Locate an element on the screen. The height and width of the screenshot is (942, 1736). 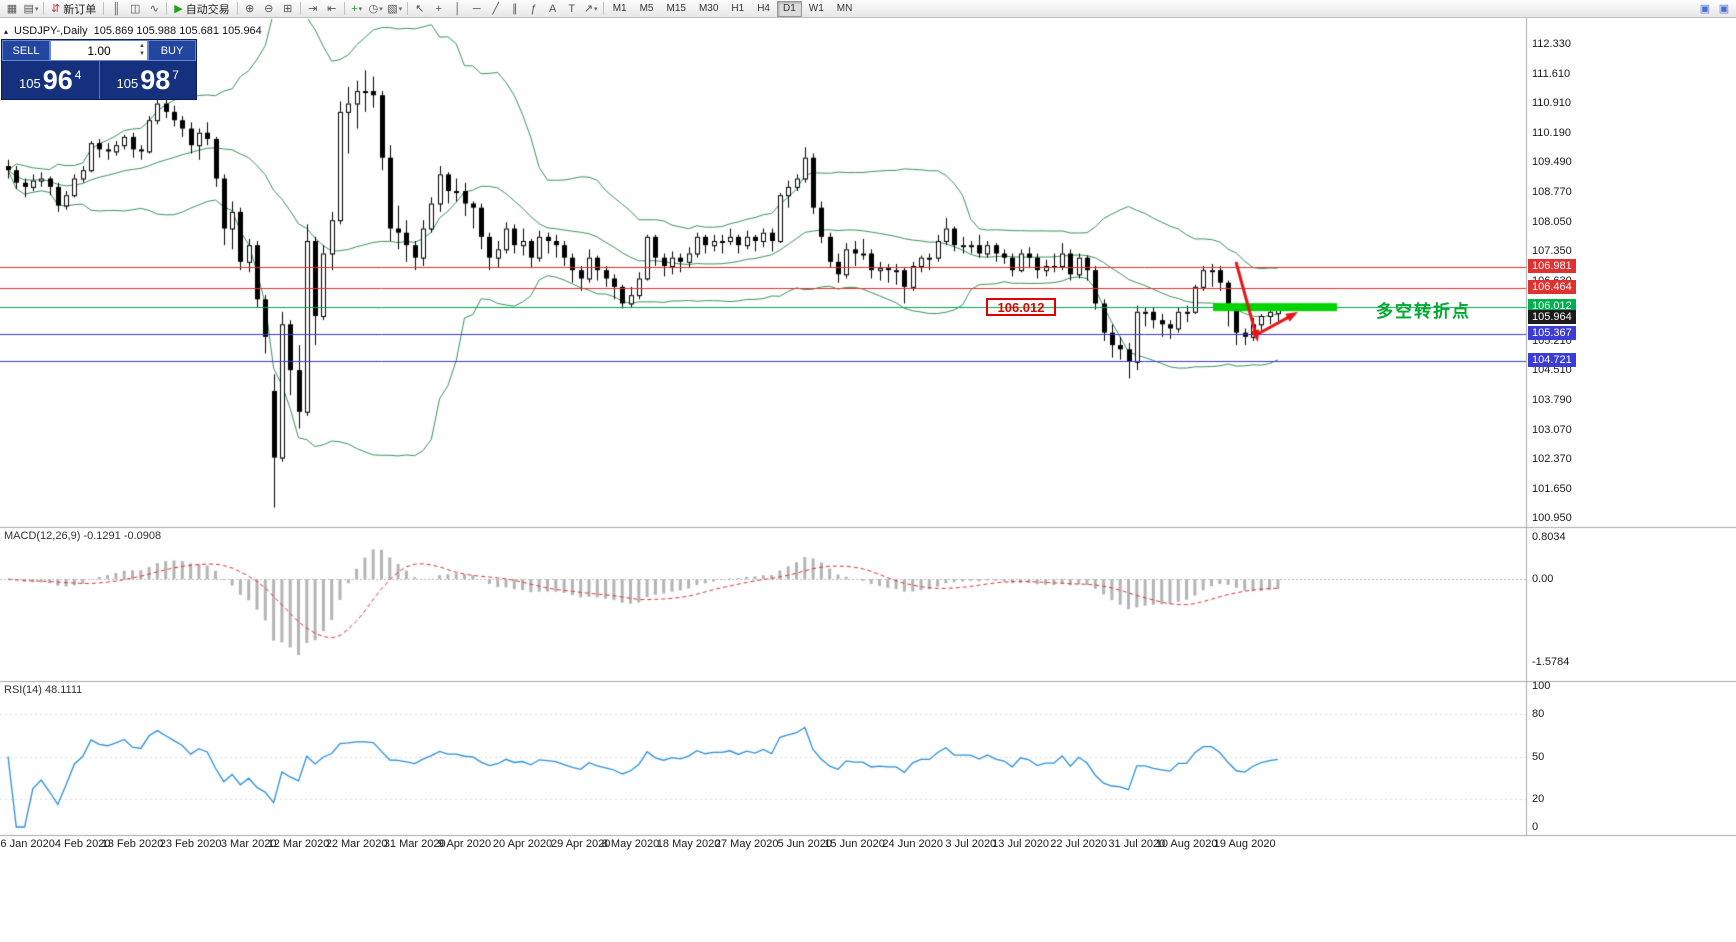
buy-button: BUY is located at coordinates (172, 50).